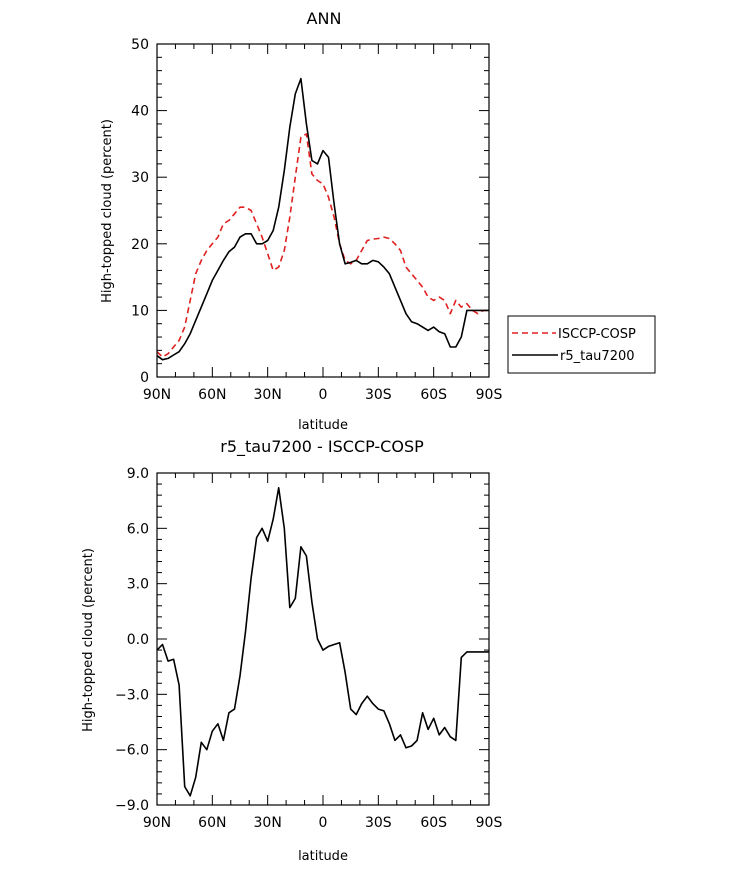 The height and width of the screenshot is (869, 733). Describe the element at coordinates (323, 425) in the screenshot. I see `top-xlabel: latitude` at that location.